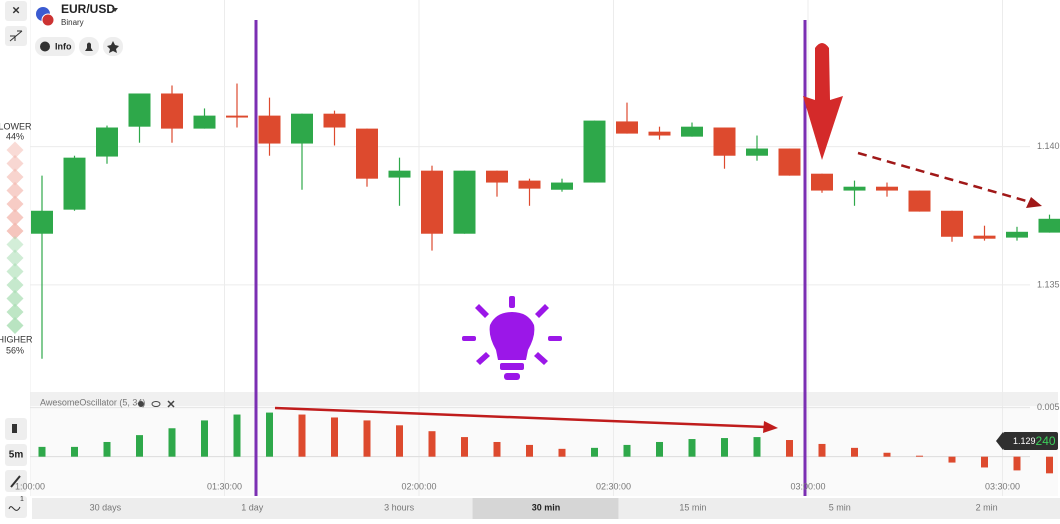 This screenshot has width=1060, height=524. Describe the element at coordinates (16, 126) in the screenshot. I see `lower-label: LOWER` at that location.